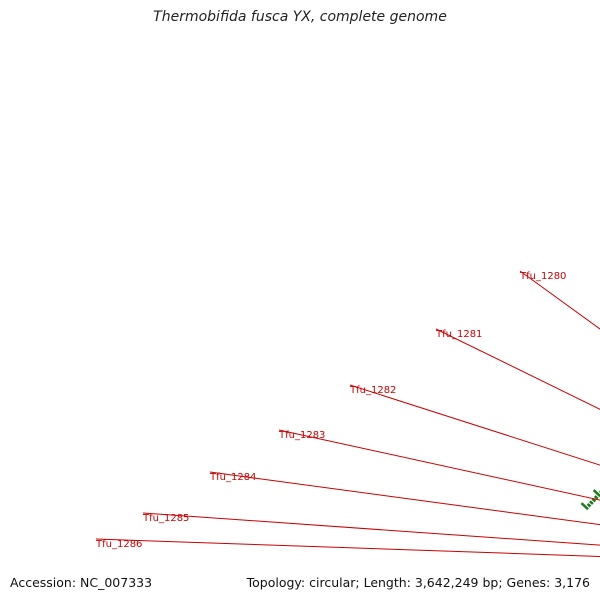 The image size is (600, 600). What do you see at coordinates (118, 544) in the screenshot?
I see `gene-label: Tfu_1286` at bounding box center [118, 544].